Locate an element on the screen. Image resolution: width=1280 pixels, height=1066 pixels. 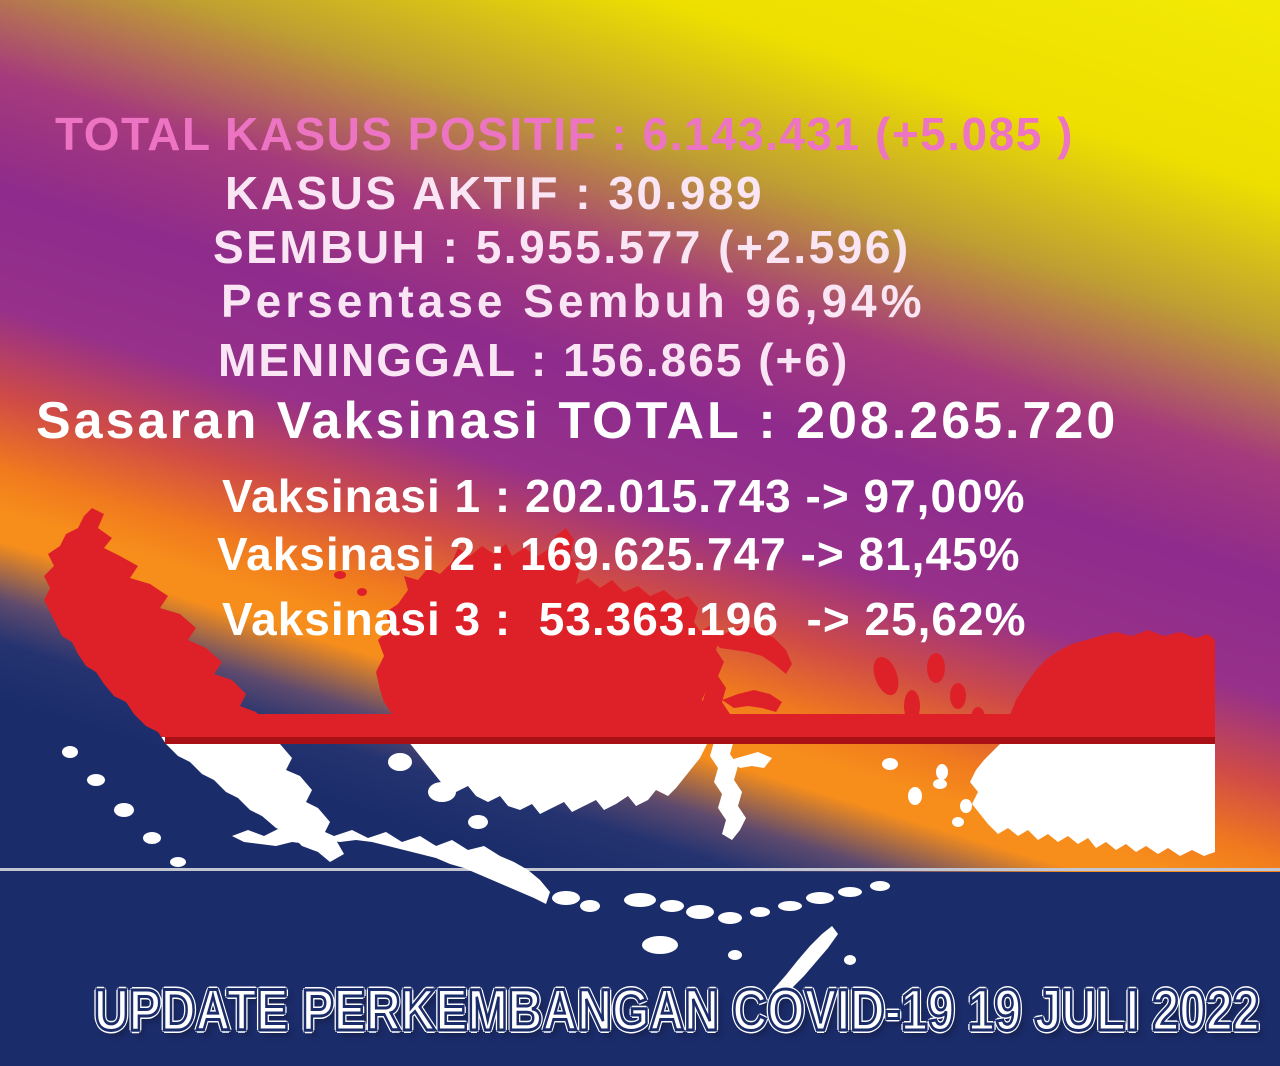
stat-sasaran-vaksinasi-total: Sasaran Vaksinasi TOTAL : 208.265.720 is located at coordinates (577, 421).